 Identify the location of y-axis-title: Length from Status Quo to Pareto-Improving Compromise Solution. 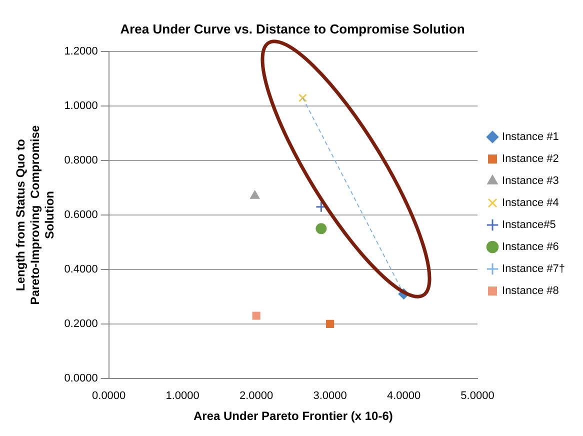
(35, 215).